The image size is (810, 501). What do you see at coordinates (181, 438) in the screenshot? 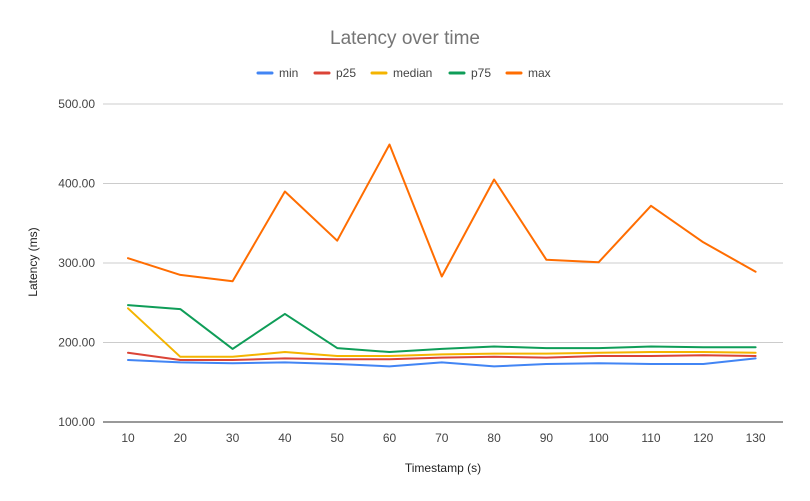
I see `x-tick-label: 20` at bounding box center [181, 438].